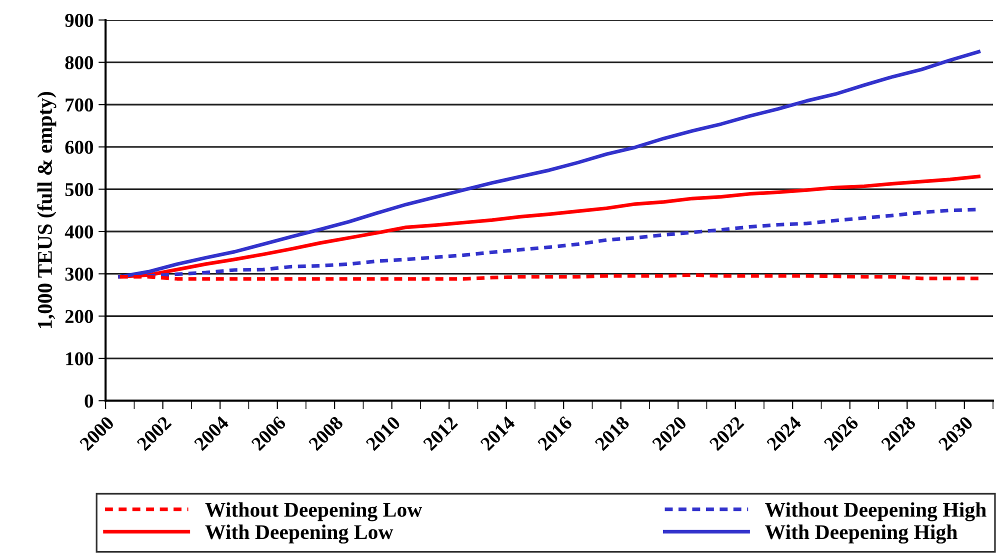 This screenshot has width=996, height=553. I want to click on y-tick-label: 100, so click(80, 359).